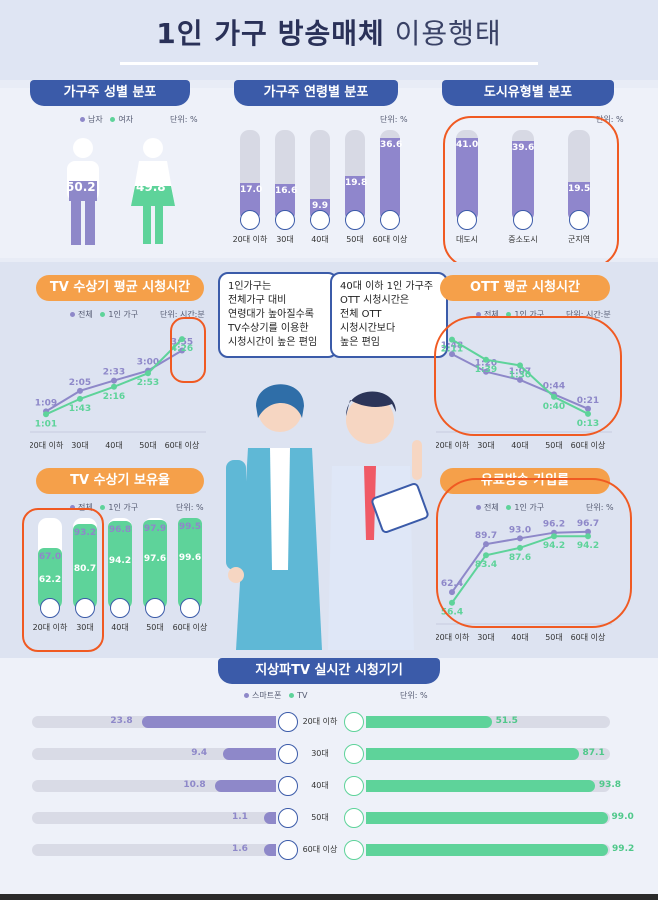  Describe the element at coordinates (520, 375) in the screenshot. I see `ott-time-value-single: 1:30` at that location.